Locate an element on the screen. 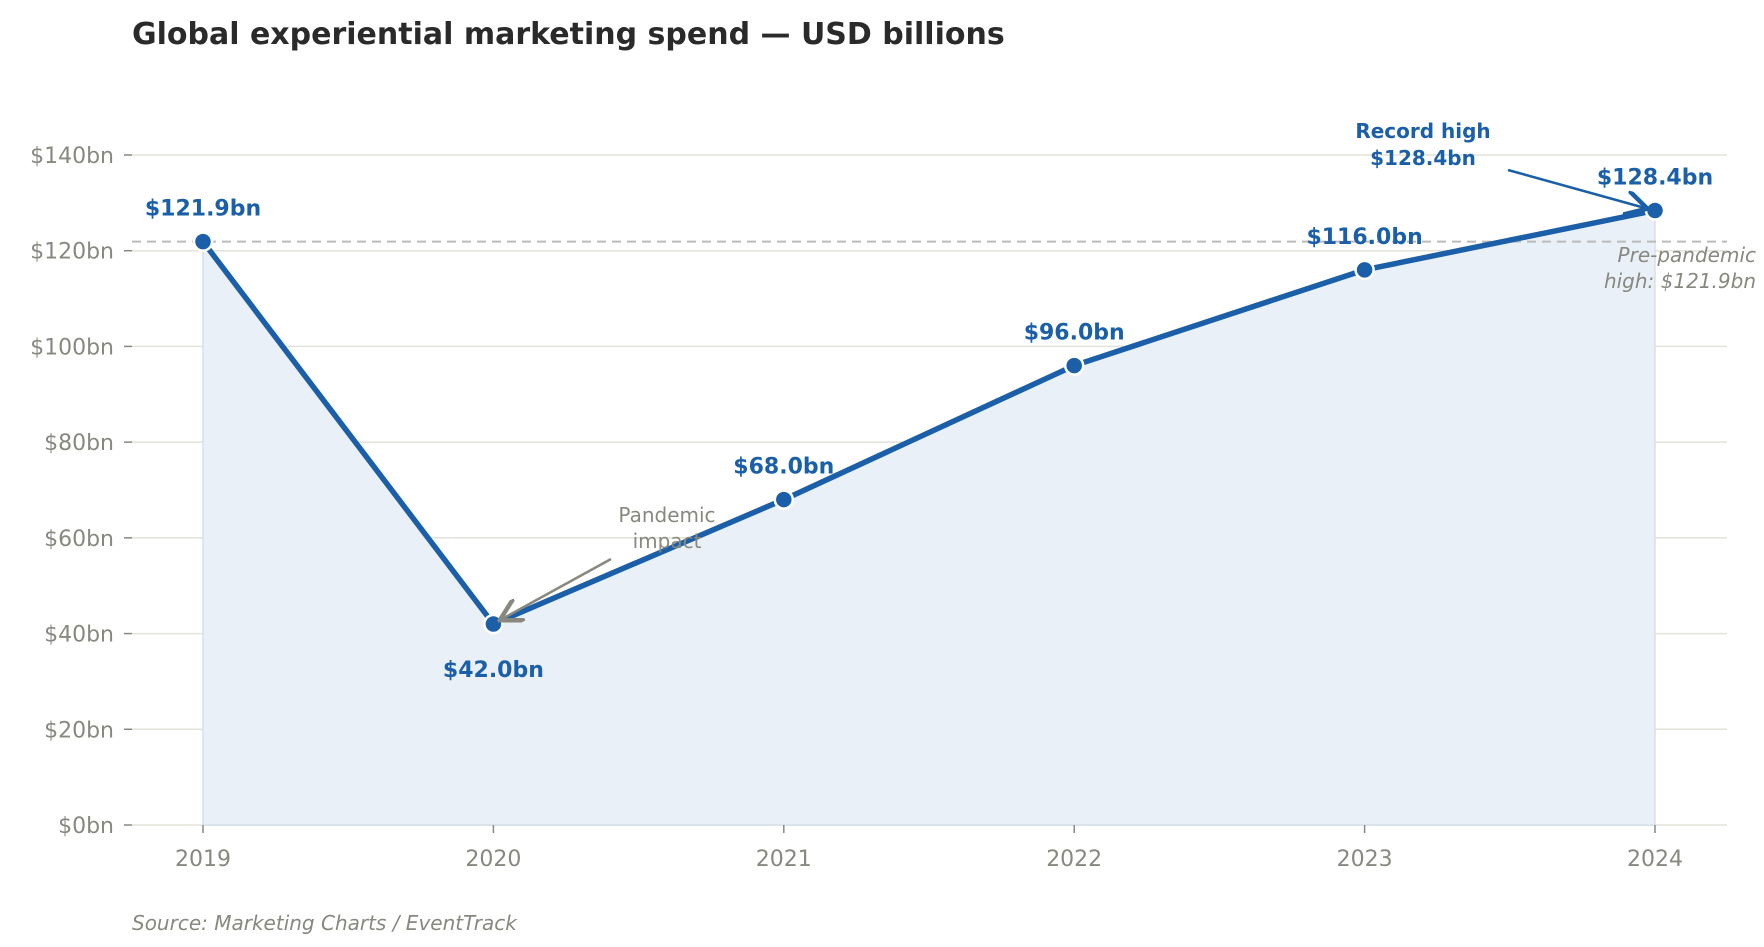  y-tick-label: $140bn is located at coordinates (72, 156).